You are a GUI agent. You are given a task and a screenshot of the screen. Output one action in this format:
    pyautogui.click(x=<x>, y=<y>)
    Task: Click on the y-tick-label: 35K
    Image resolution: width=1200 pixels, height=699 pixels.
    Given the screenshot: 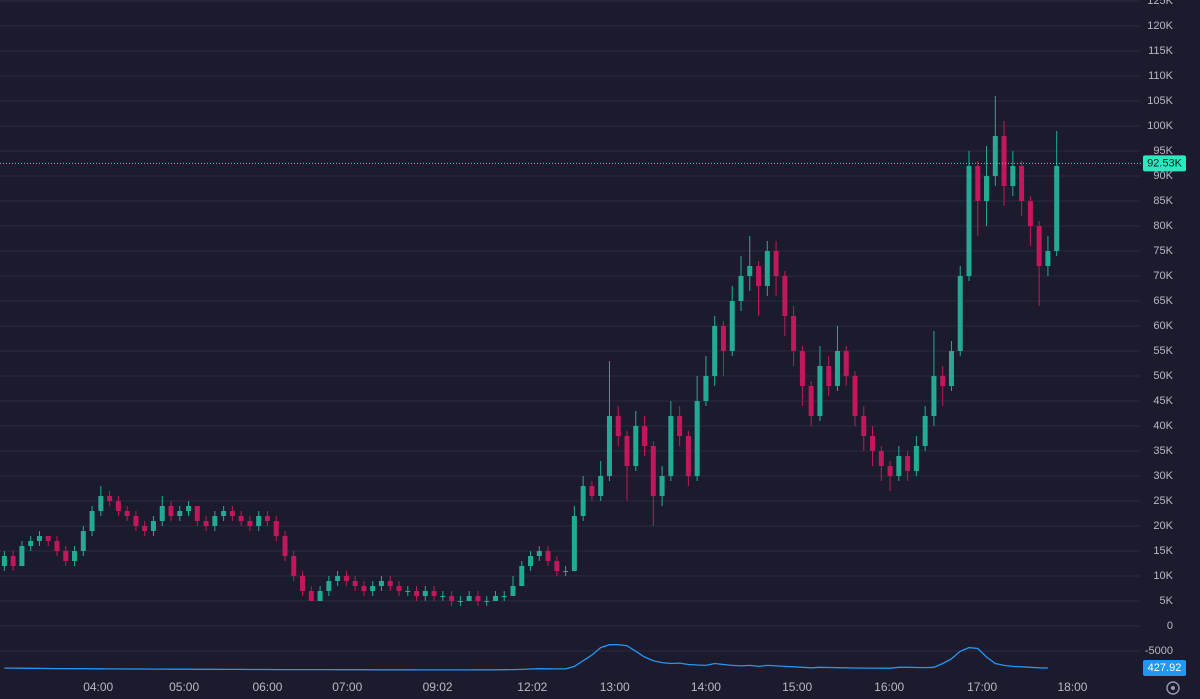 What is the action you would take?
    pyautogui.click(x=1163, y=451)
    